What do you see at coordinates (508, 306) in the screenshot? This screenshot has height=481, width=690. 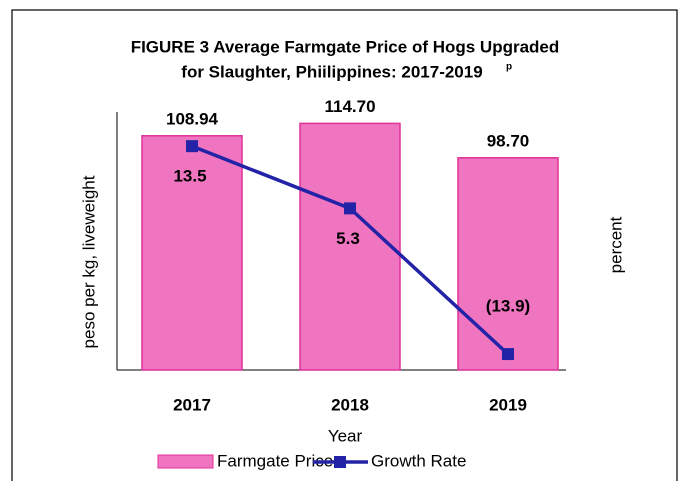 I see `data-label: (13.9)` at bounding box center [508, 306].